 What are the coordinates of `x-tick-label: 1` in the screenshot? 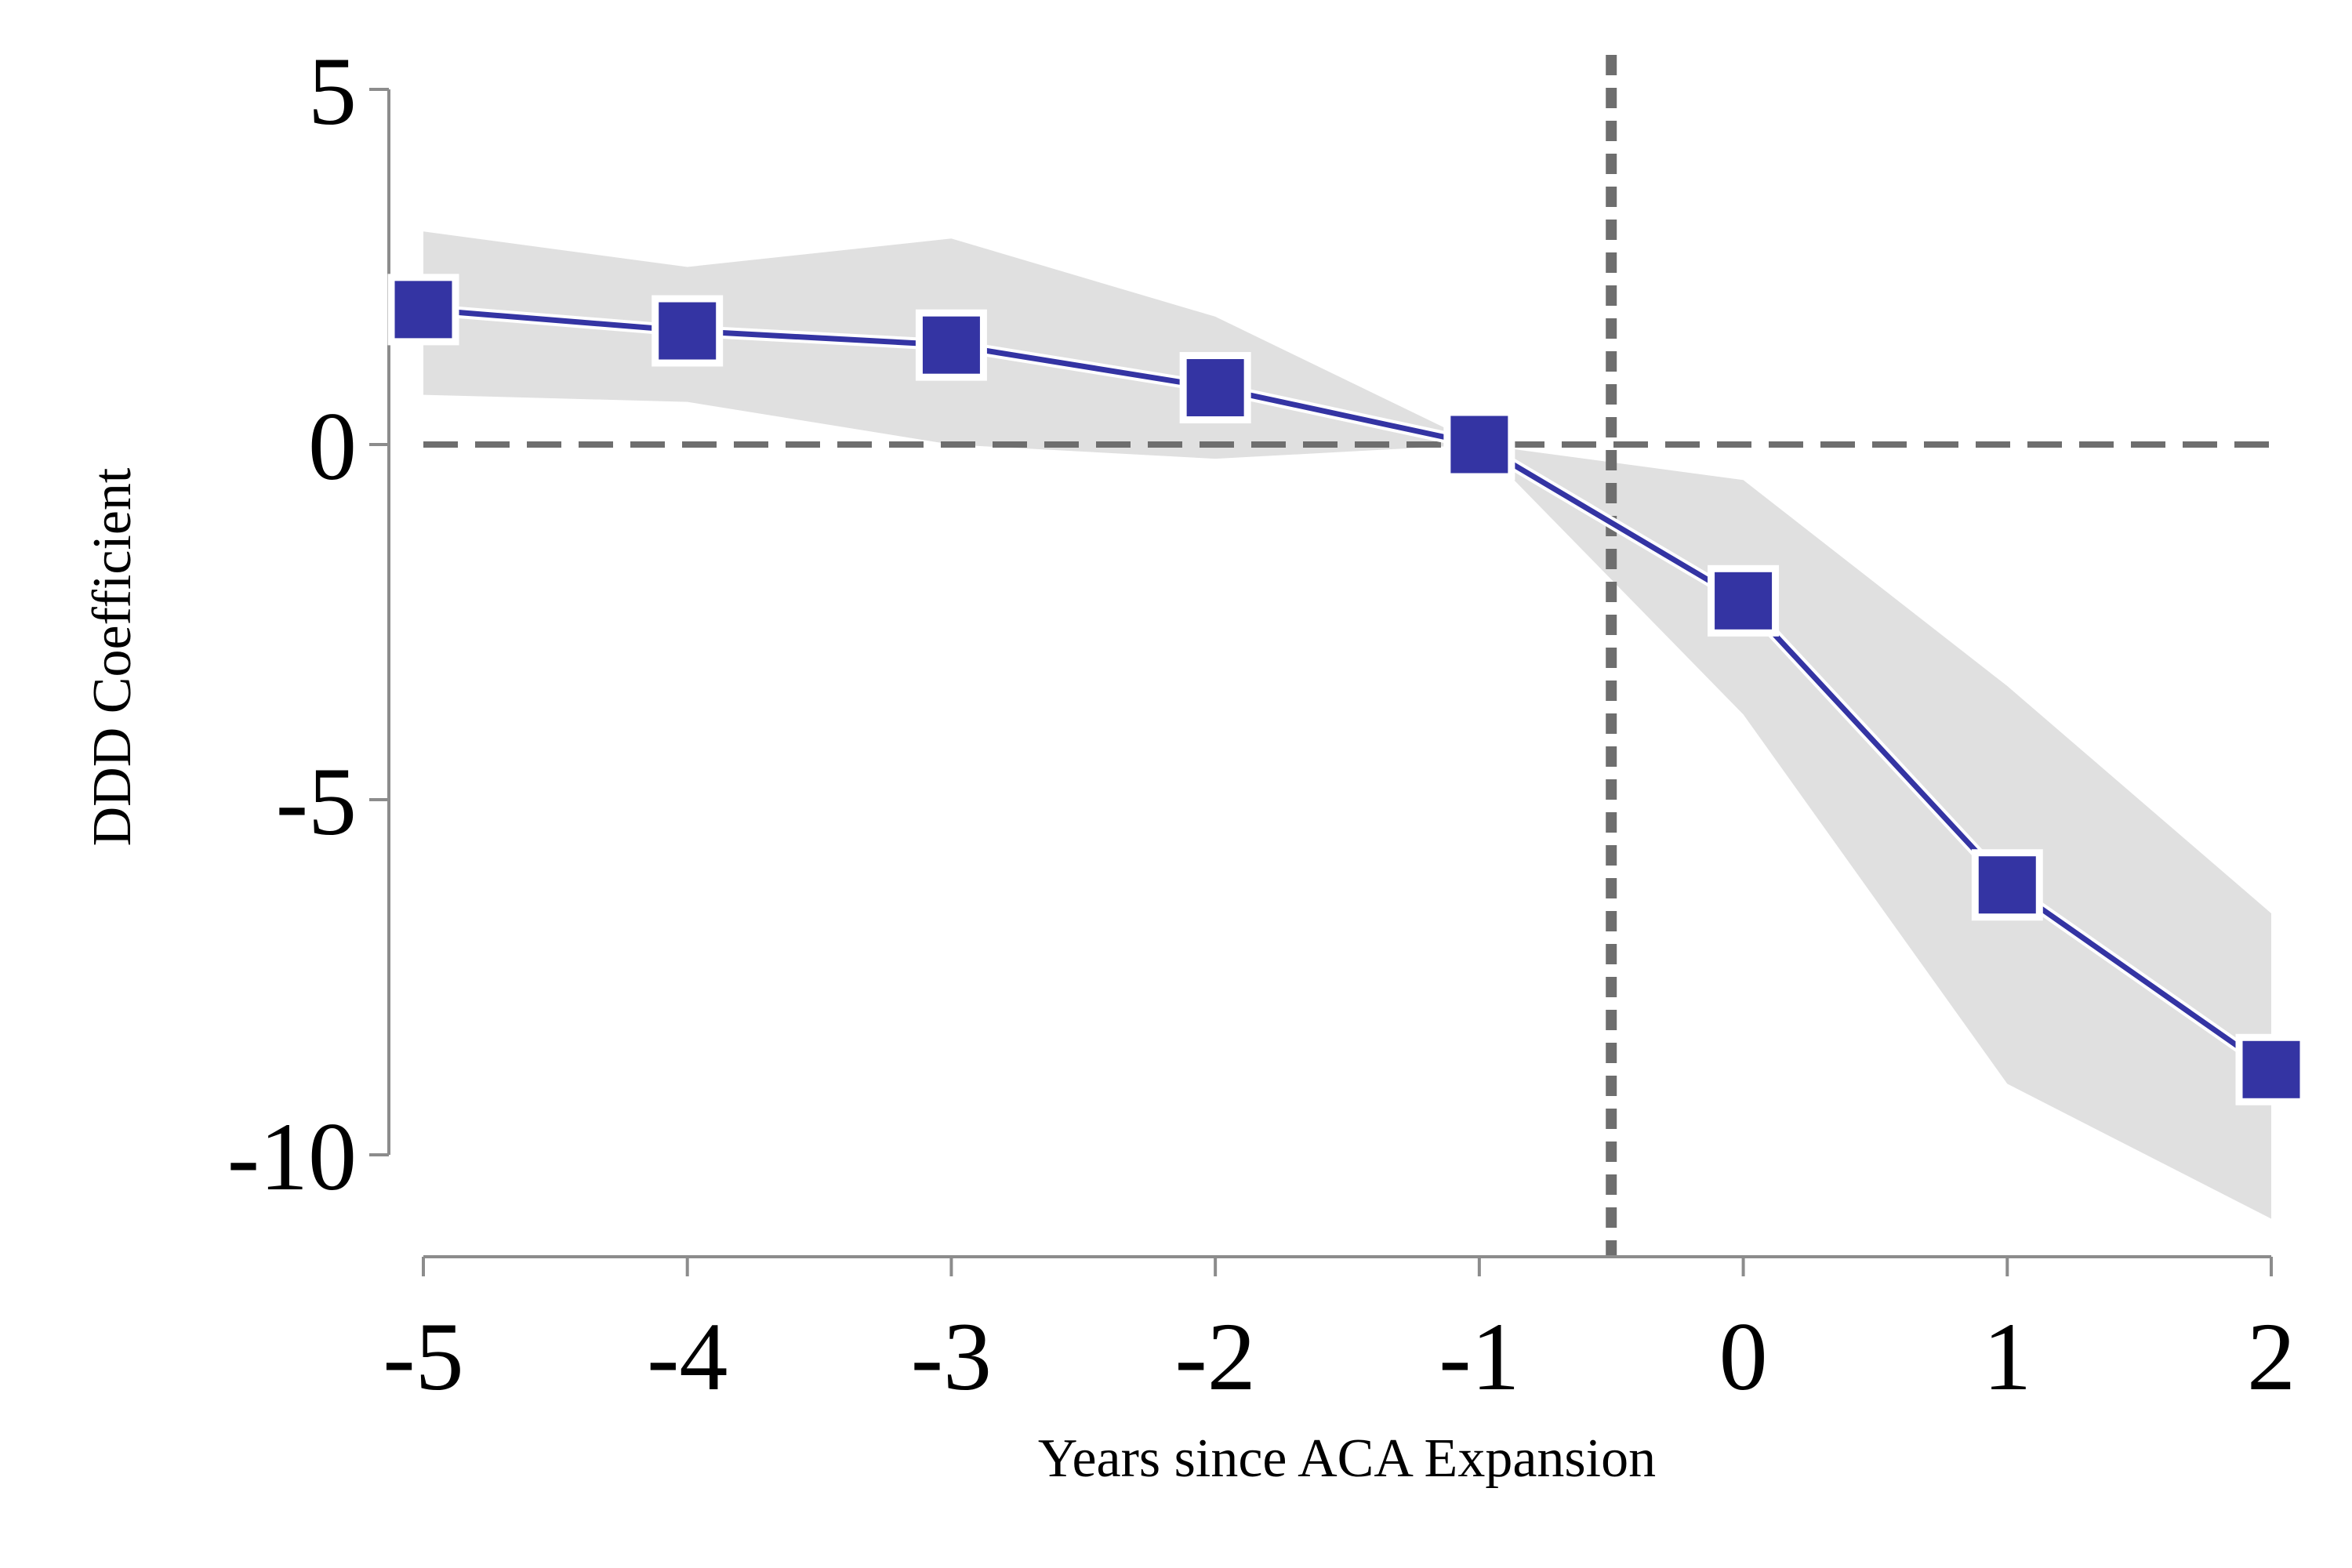 It's located at (2007, 1356).